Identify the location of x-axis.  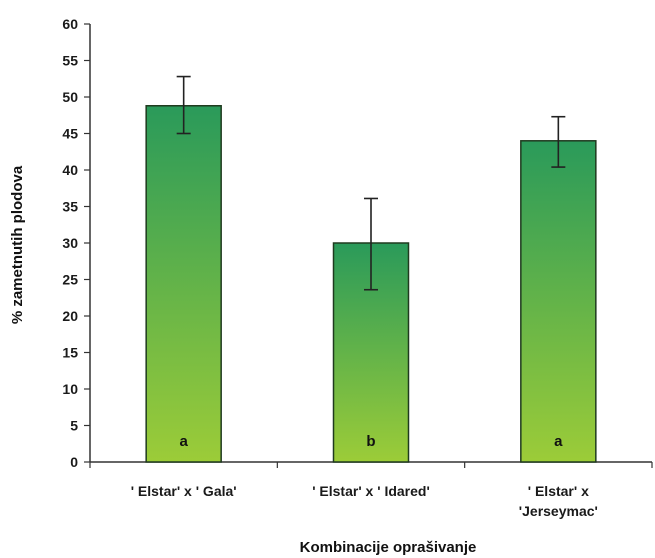
(371, 464).